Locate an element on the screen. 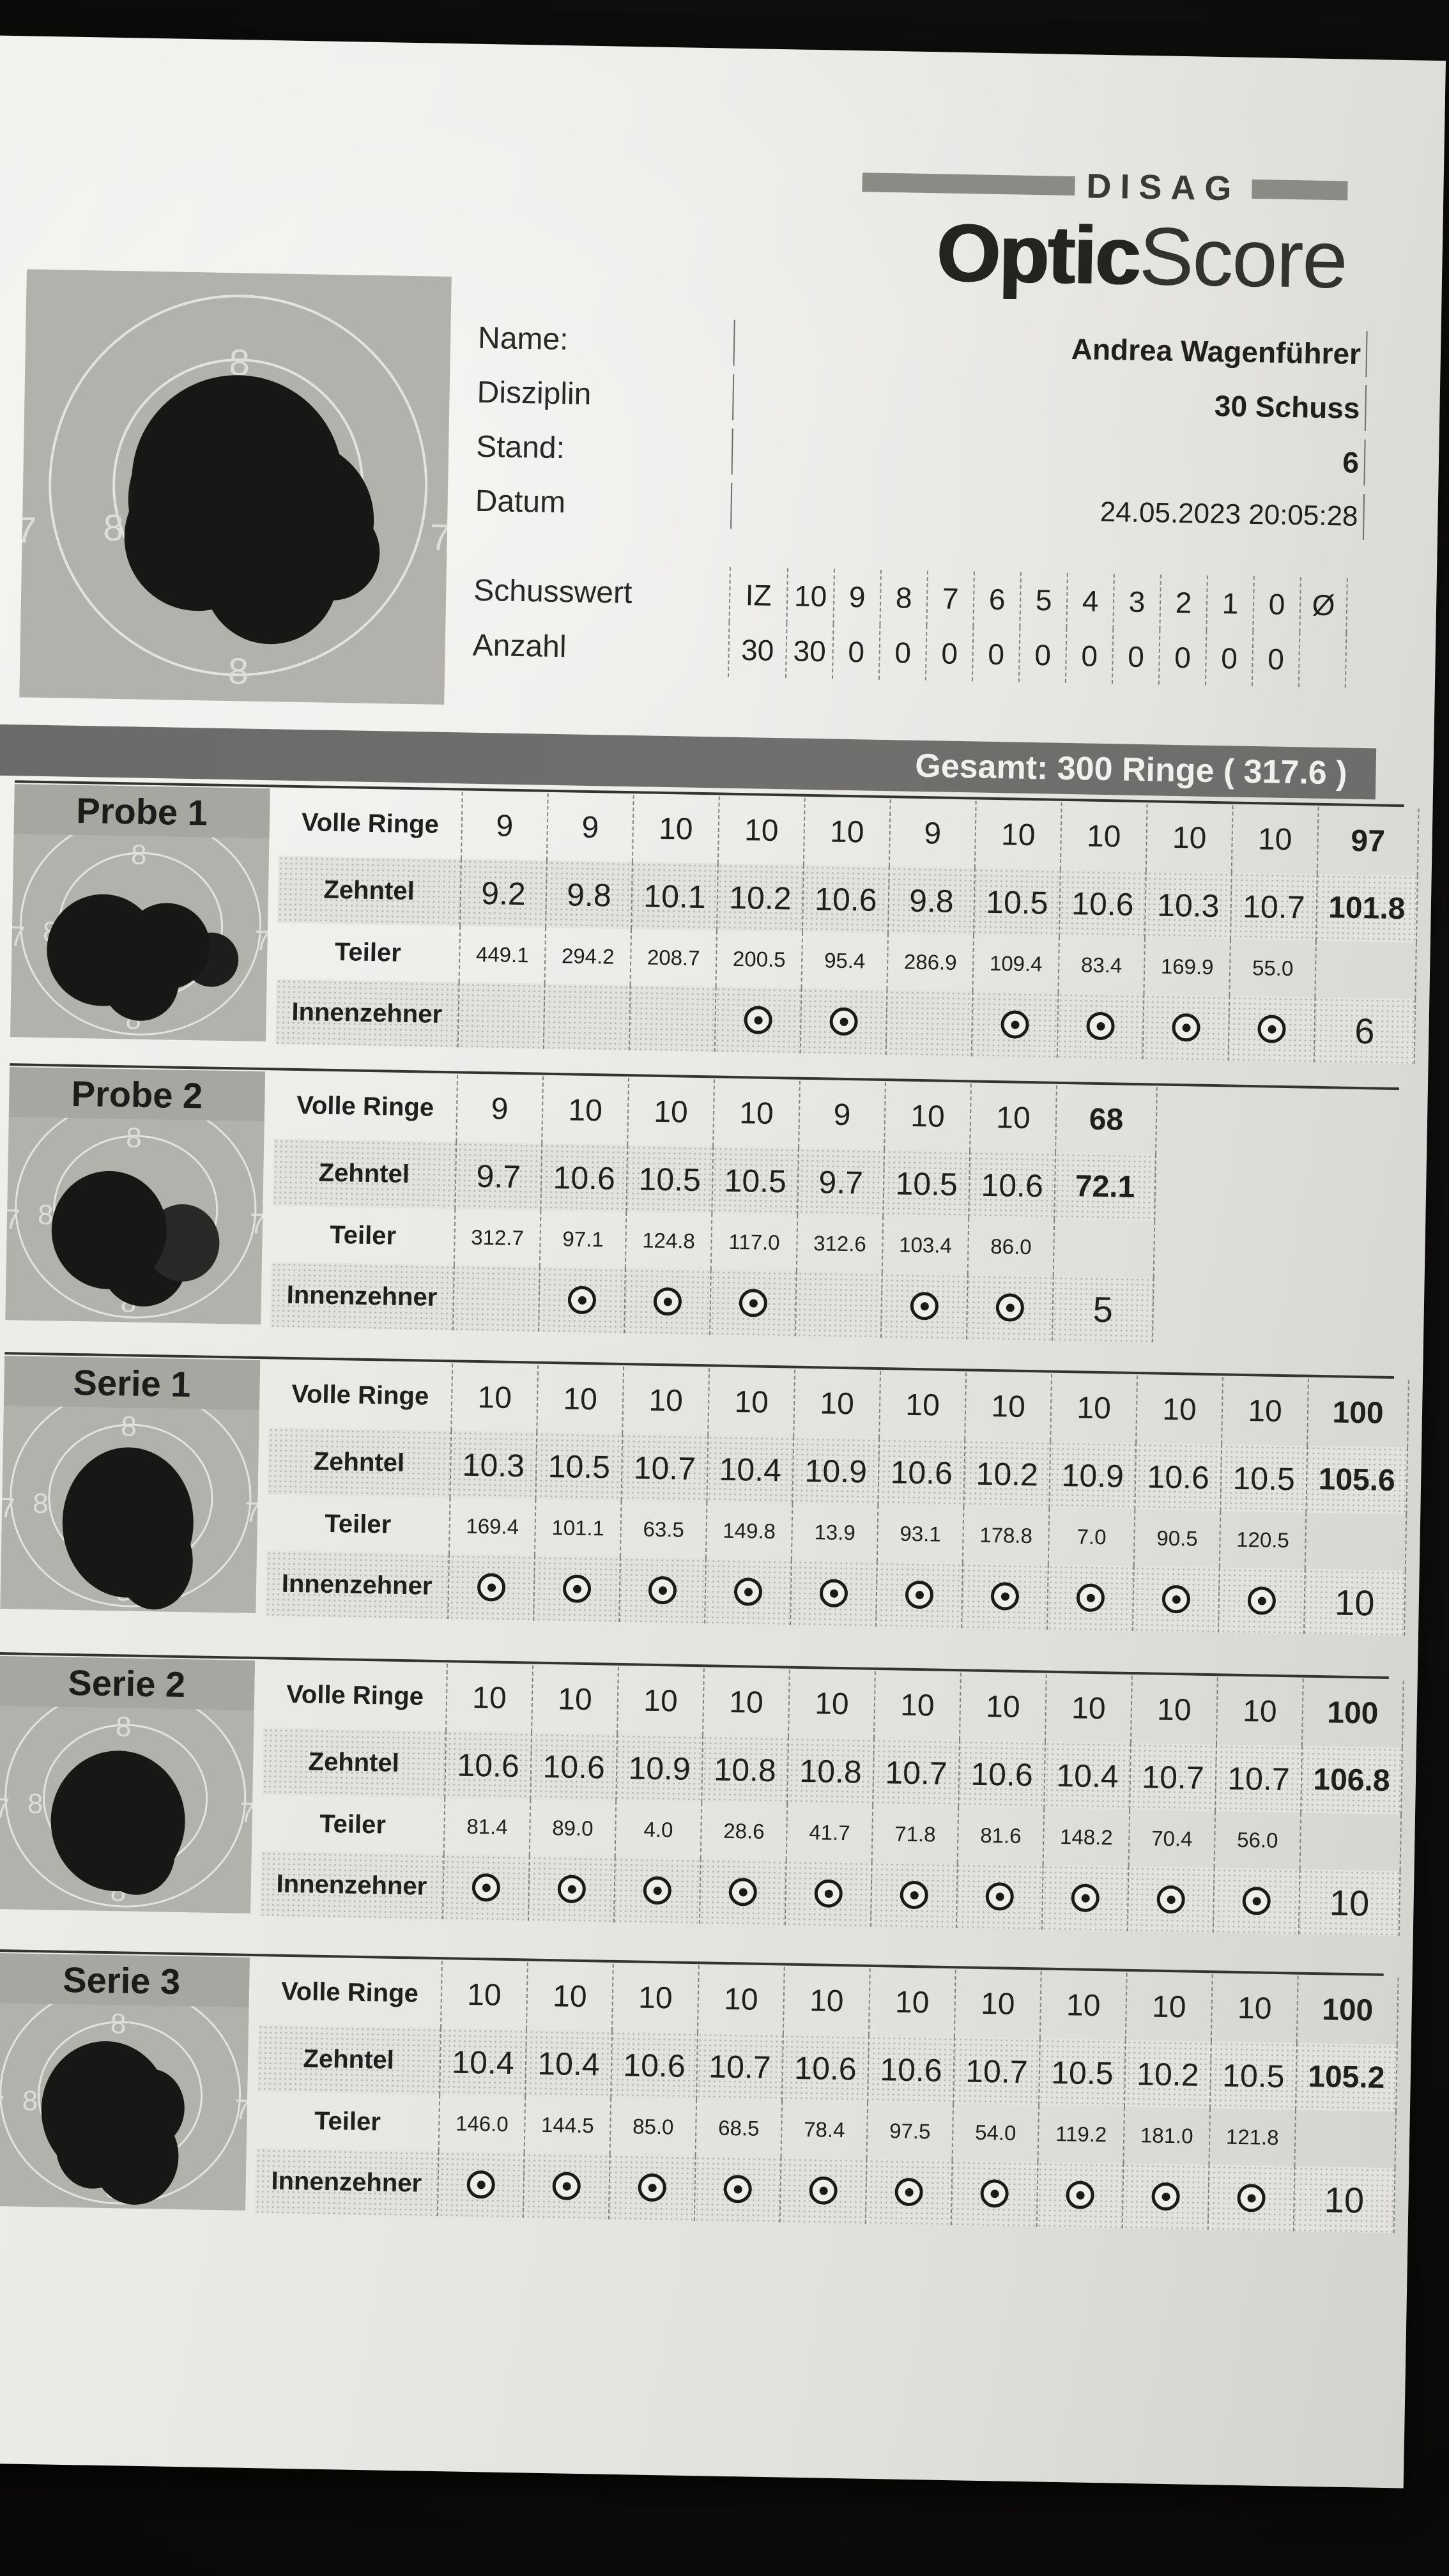 The height and width of the screenshot is (2576, 1449). dist-row-label: Schusswert is located at coordinates (552, 591).